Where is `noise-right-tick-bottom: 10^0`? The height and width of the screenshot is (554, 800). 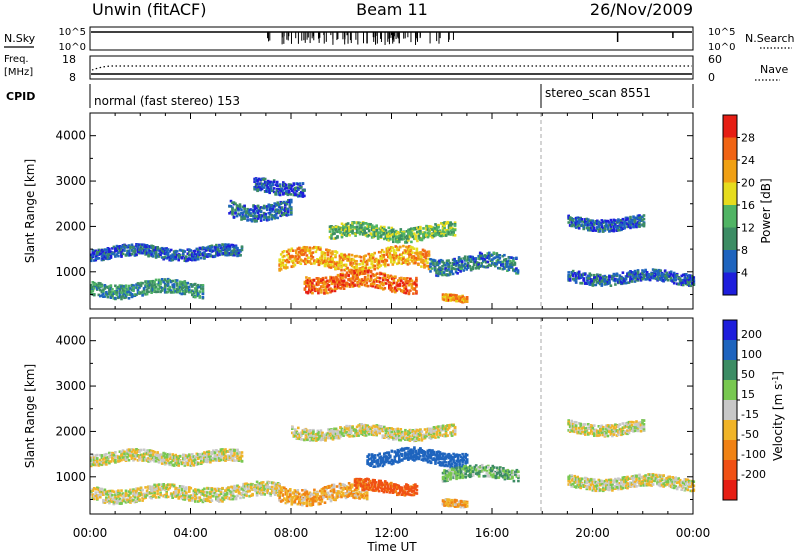 noise-right-tick-bottom: 10^0 is located at coordinates (721, 47).